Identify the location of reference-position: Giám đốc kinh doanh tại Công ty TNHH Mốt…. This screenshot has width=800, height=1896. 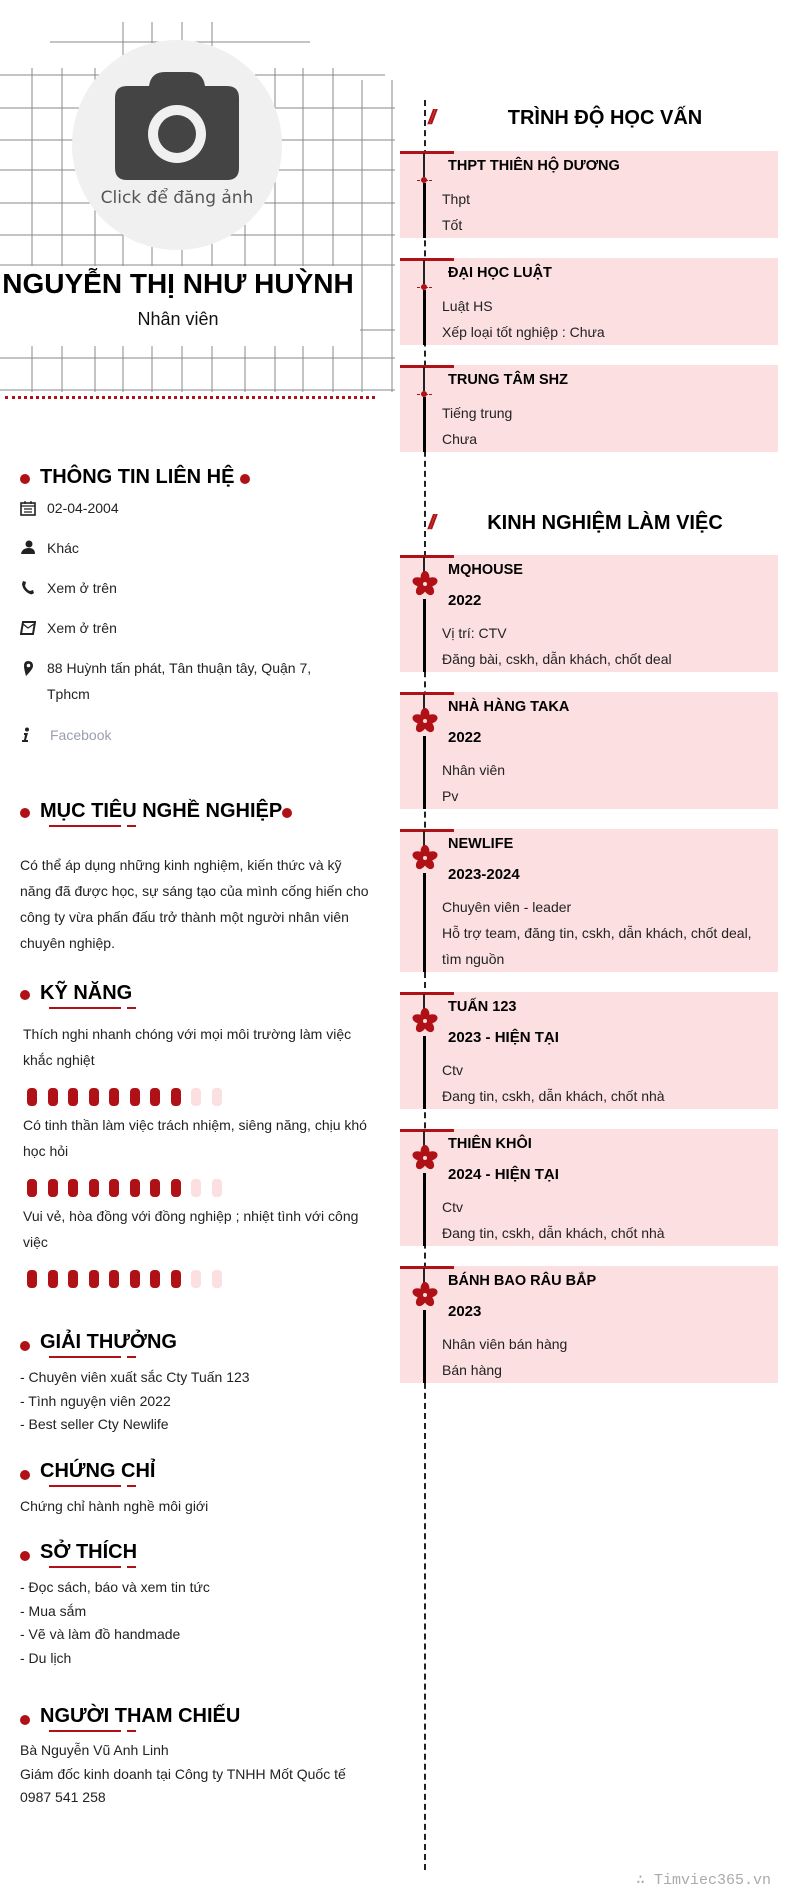
(183, 1773).